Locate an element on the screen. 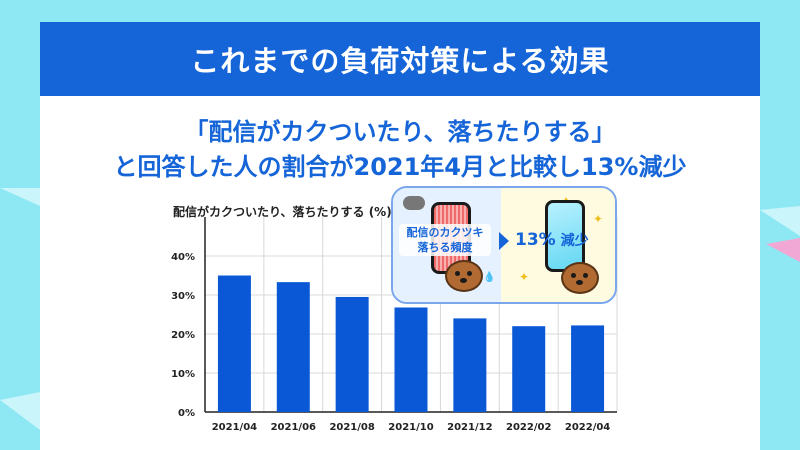  sad-dog-icon is located at coordinates (464, 276).